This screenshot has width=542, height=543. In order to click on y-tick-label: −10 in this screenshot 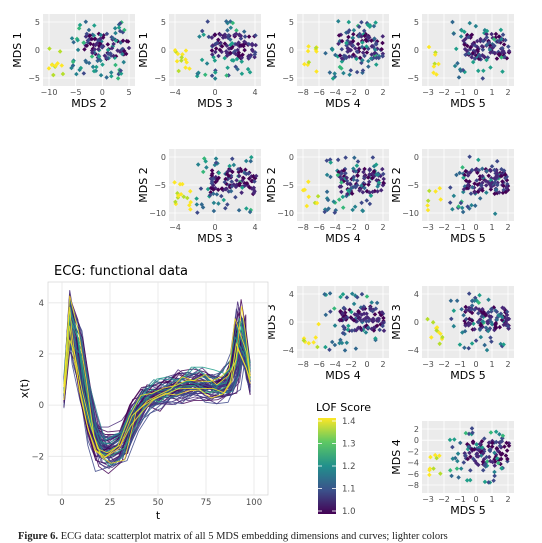, I will do `click(285, 213)`.